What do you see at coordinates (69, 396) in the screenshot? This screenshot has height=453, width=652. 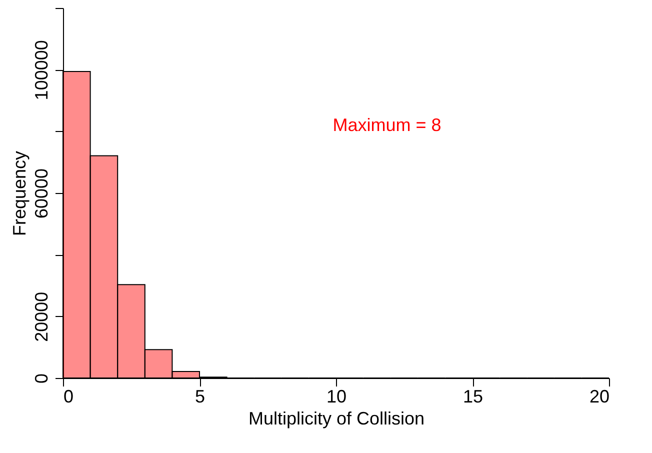 I see `x-tick-label: 0` at bounding box center [69, 396].